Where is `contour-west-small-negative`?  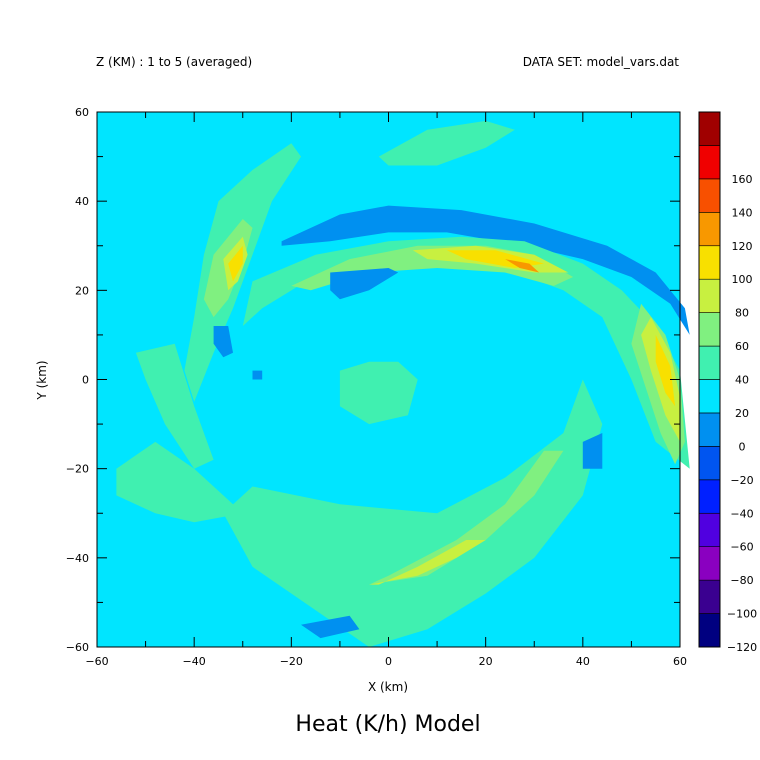
contour-west-small-negative is located at coordinates (257, 375).